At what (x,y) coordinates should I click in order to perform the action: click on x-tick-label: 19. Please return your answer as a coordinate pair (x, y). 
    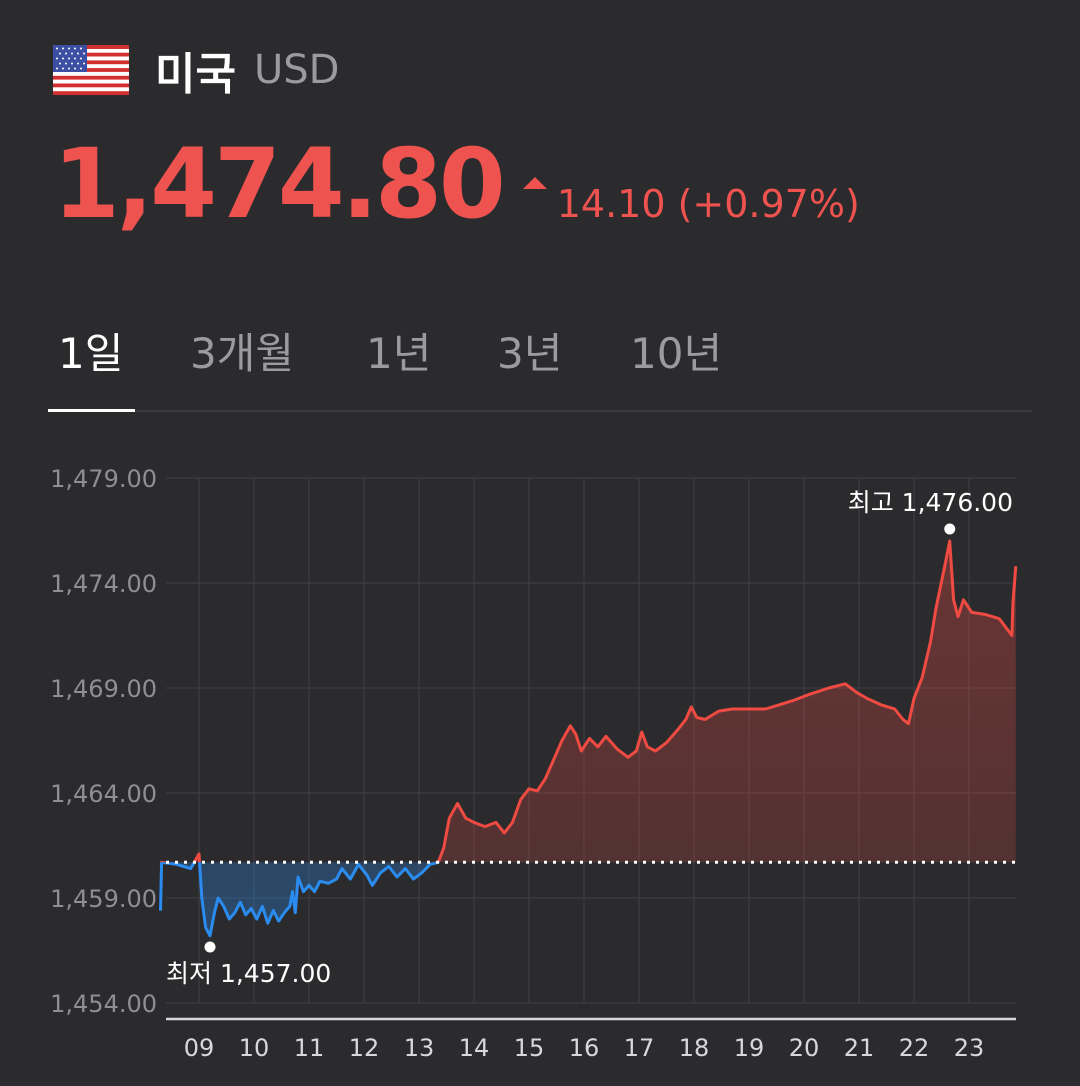
    Looking at the image, I should click on (749, 1048).